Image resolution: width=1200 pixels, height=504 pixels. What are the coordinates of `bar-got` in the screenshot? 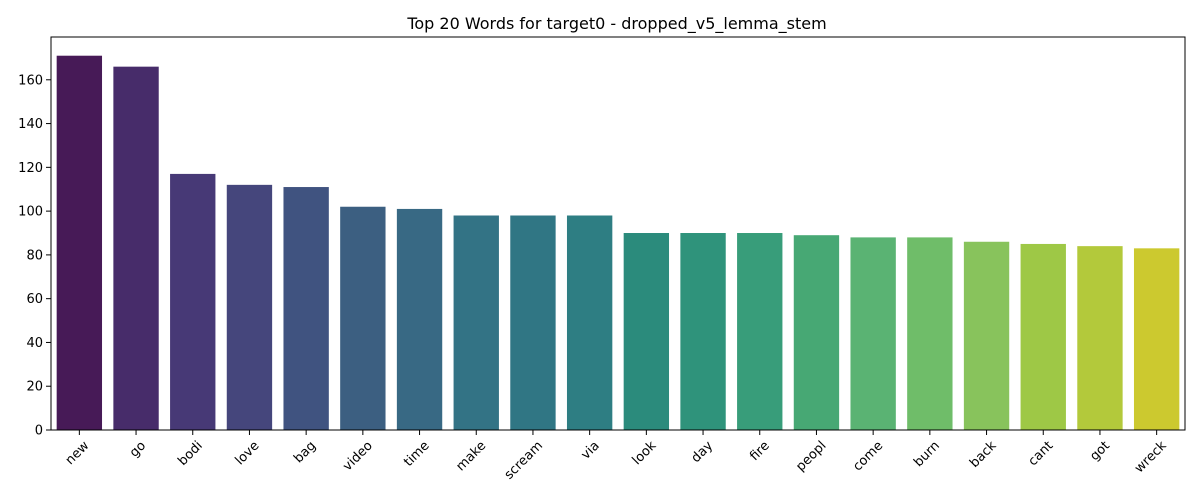 It's located at (1100, 338).